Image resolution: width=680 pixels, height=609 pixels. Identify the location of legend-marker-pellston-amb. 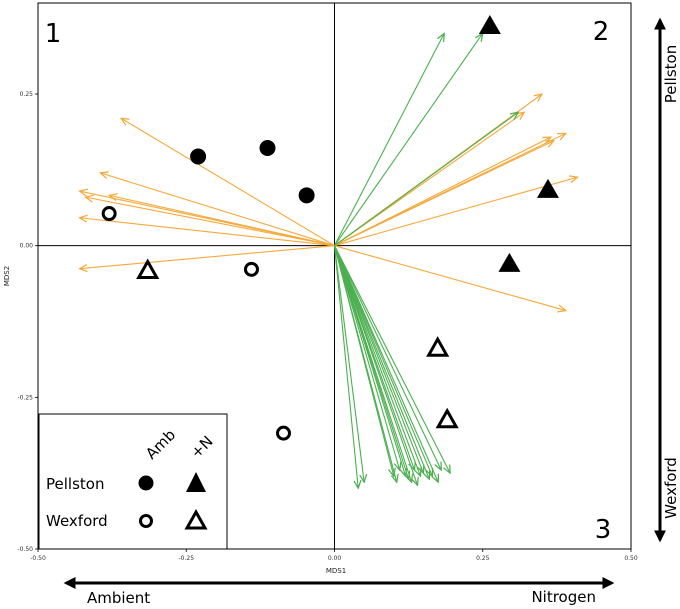
(146, 483).